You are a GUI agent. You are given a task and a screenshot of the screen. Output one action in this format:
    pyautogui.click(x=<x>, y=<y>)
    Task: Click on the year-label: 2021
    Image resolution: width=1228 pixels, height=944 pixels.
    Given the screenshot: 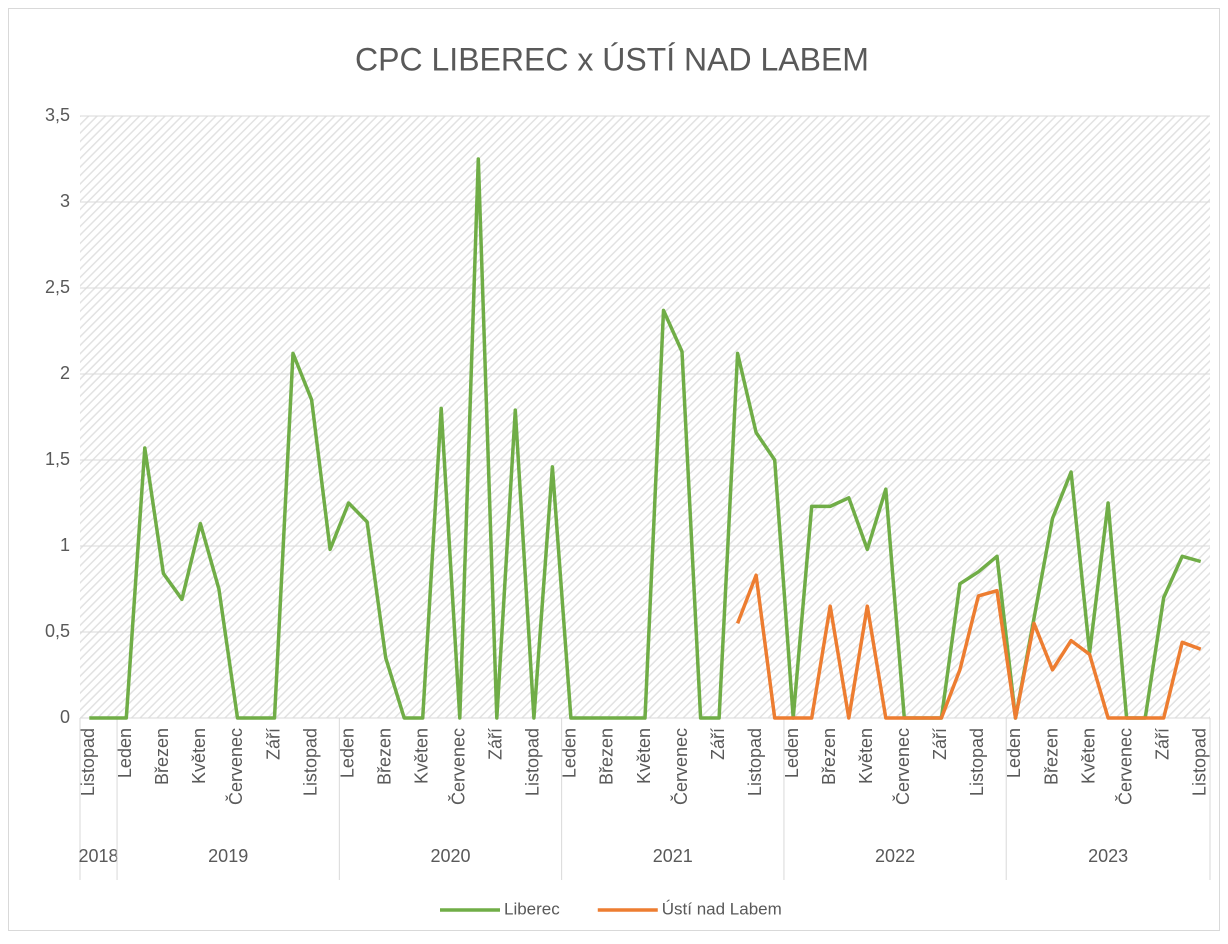 What is the action you would take?
    pyautogui.click(x=673, y=856)
    